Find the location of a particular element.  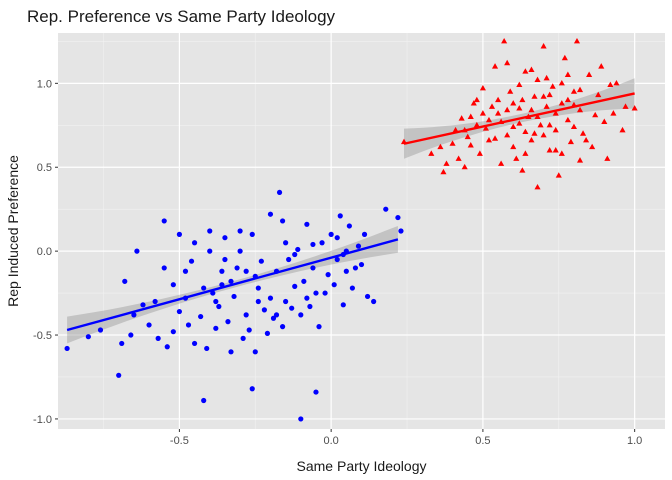

x-tick-label: -0.5 is located at coordinates (179, 441).